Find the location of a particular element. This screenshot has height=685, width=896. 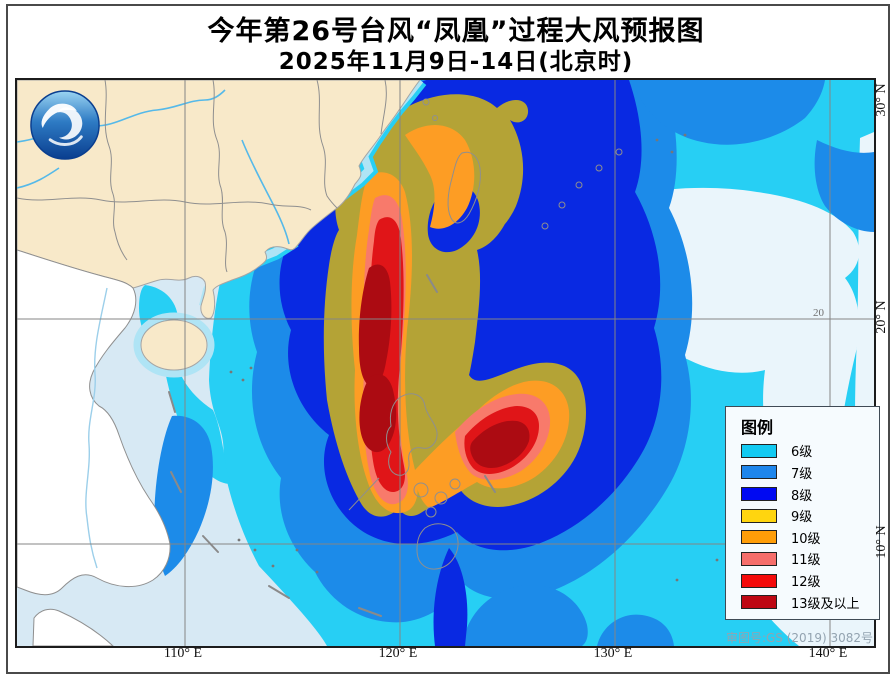

legend-item-7: 7级 is located at coordinates (810, 473).